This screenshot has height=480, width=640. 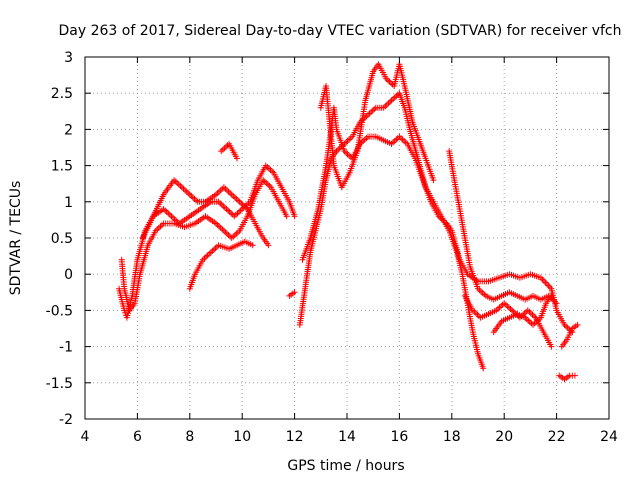 I want to click on x-tick-label: 10, so click(x=242, y=437).